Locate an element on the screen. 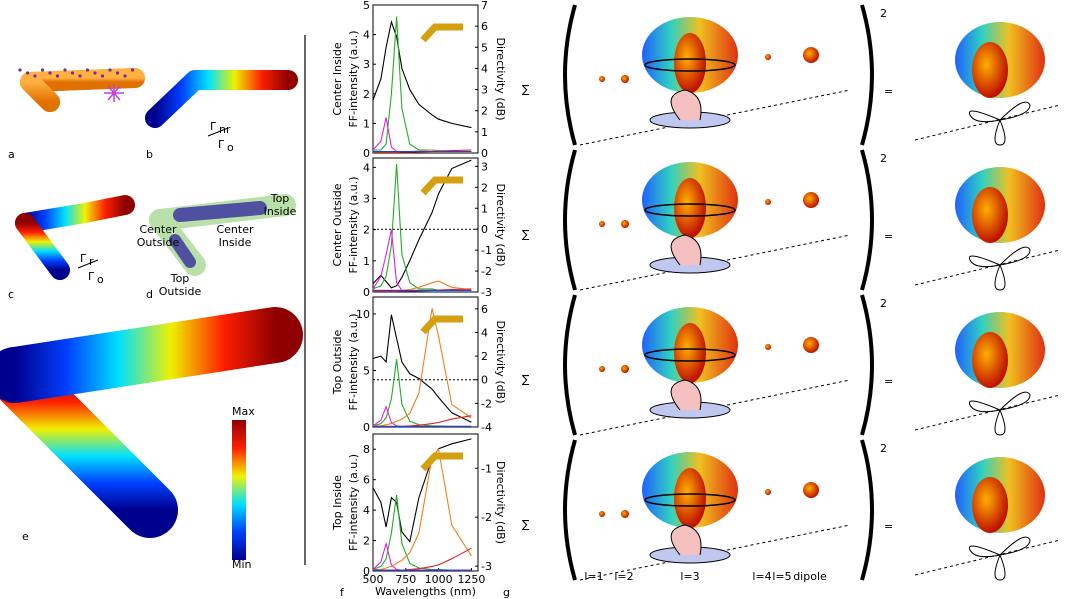 The width and height of the screenshot is (1065, 599). y2-tick-label: -3 is located at coordinates (486, 292).